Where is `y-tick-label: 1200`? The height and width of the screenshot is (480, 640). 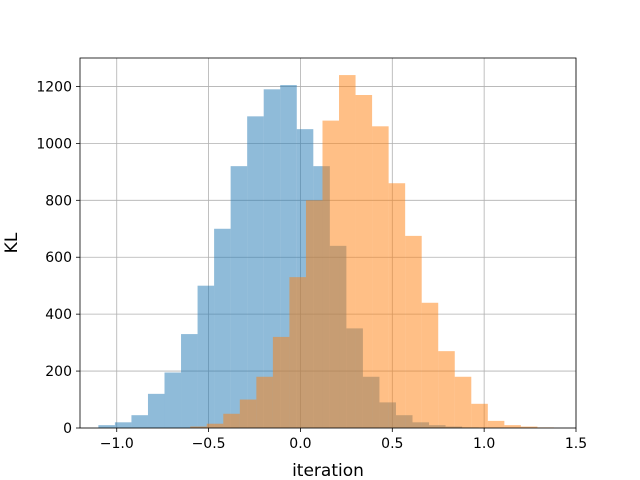 y-tick-label: 1200 is located at coordinates (54, 87).